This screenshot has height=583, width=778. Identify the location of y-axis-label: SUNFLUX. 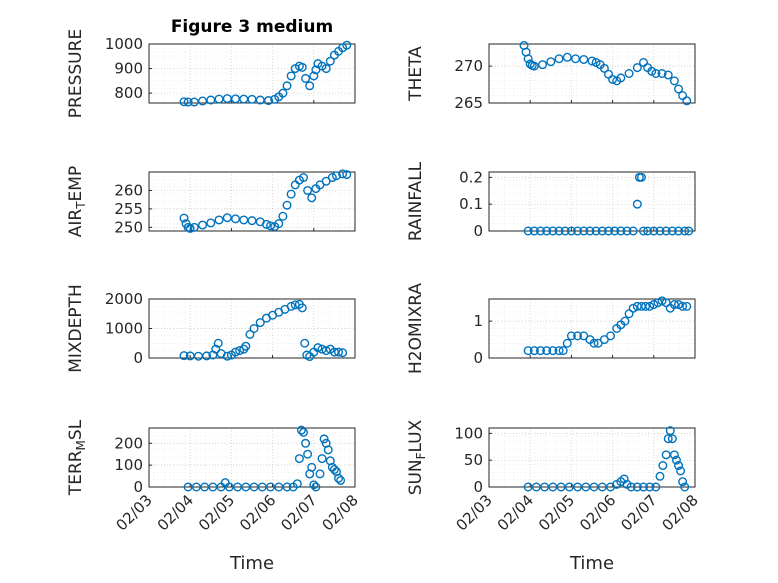
(417, 457).